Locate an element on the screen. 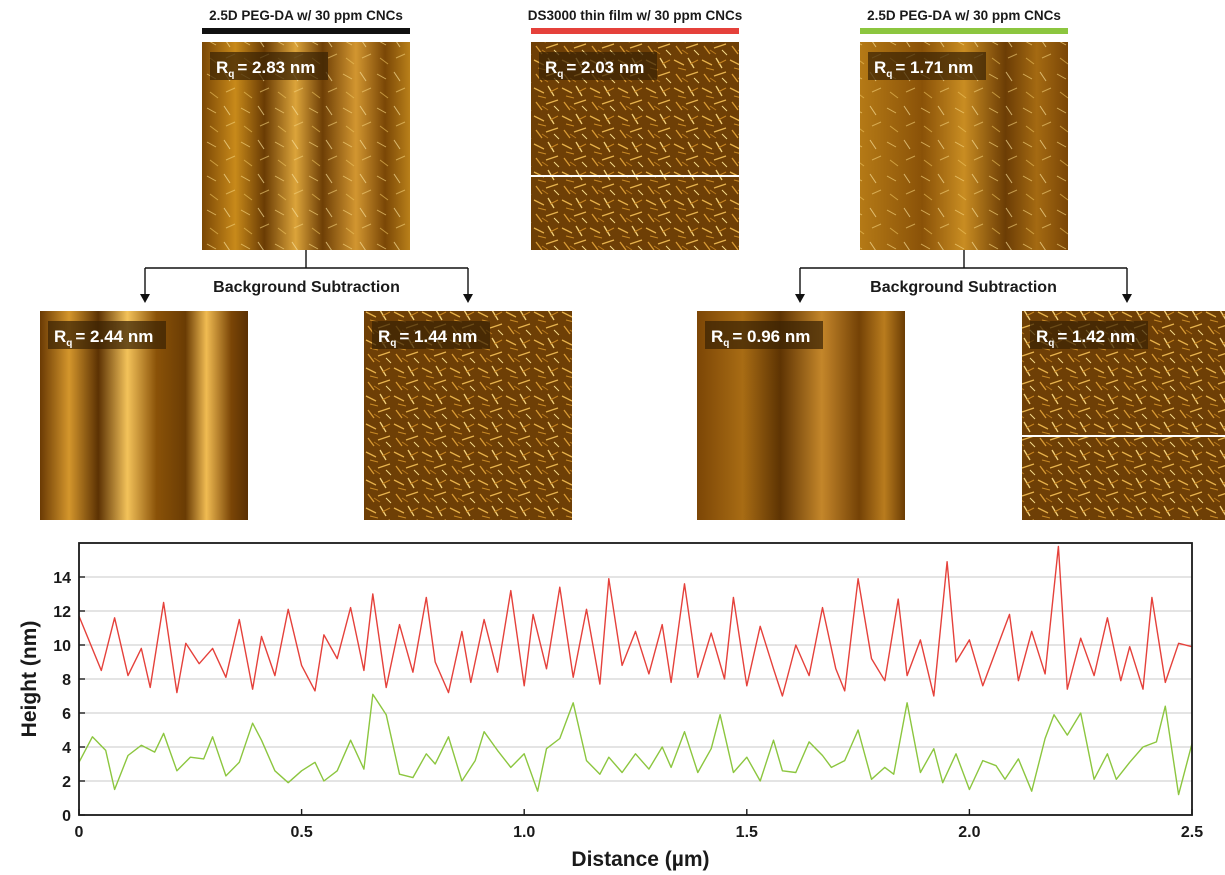 This screenshot has height=875, width=1225. top-panel-3: 2.5D PEG-DA w/ 30 ppm CNCs Rq = 1.71 nm is located at coordinates (964, 129).